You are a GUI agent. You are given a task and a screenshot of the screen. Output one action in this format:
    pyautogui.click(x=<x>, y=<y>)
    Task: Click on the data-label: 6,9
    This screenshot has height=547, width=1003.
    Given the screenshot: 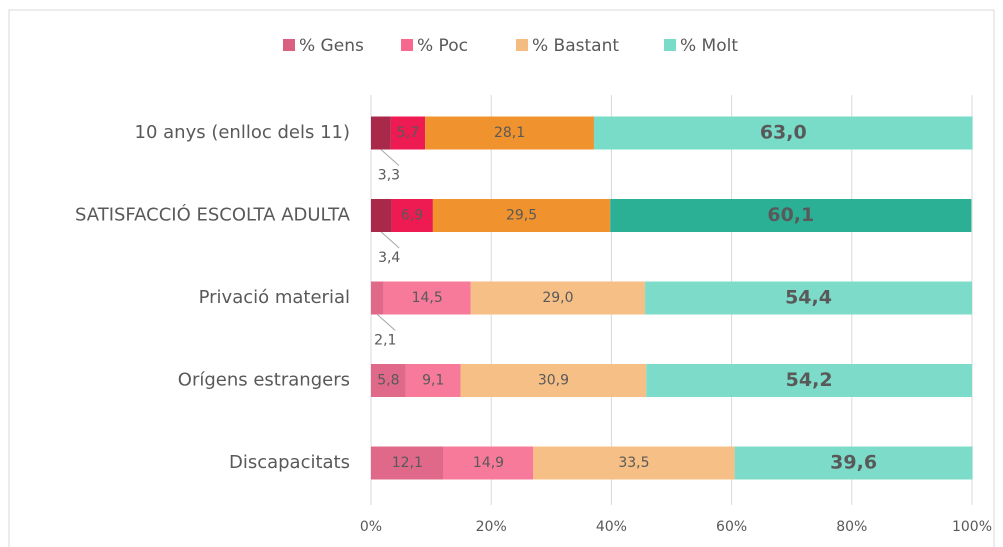 What is the action you would take?
    pyautogui.click(x=412, y=216)
    